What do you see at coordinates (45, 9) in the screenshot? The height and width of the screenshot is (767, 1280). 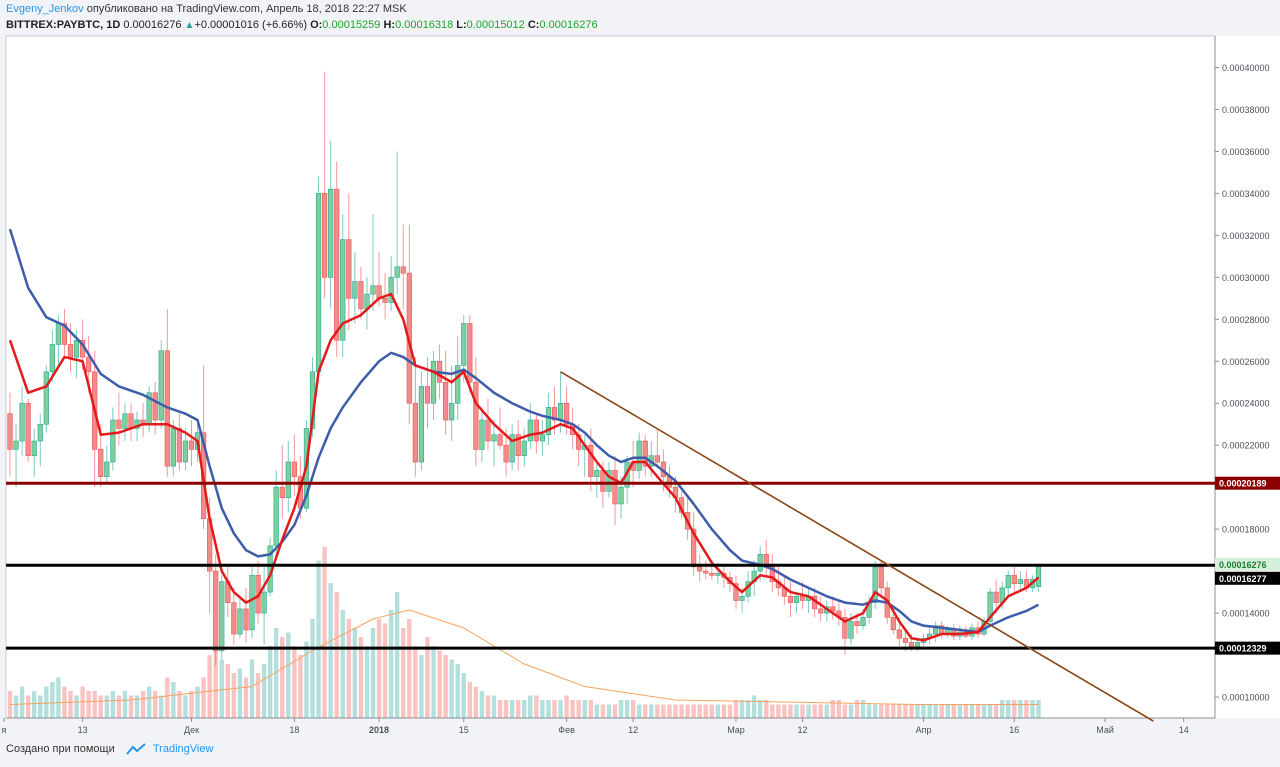 I see `author-link: Evgeny_Jenkov` at bounding box center [45, 9].